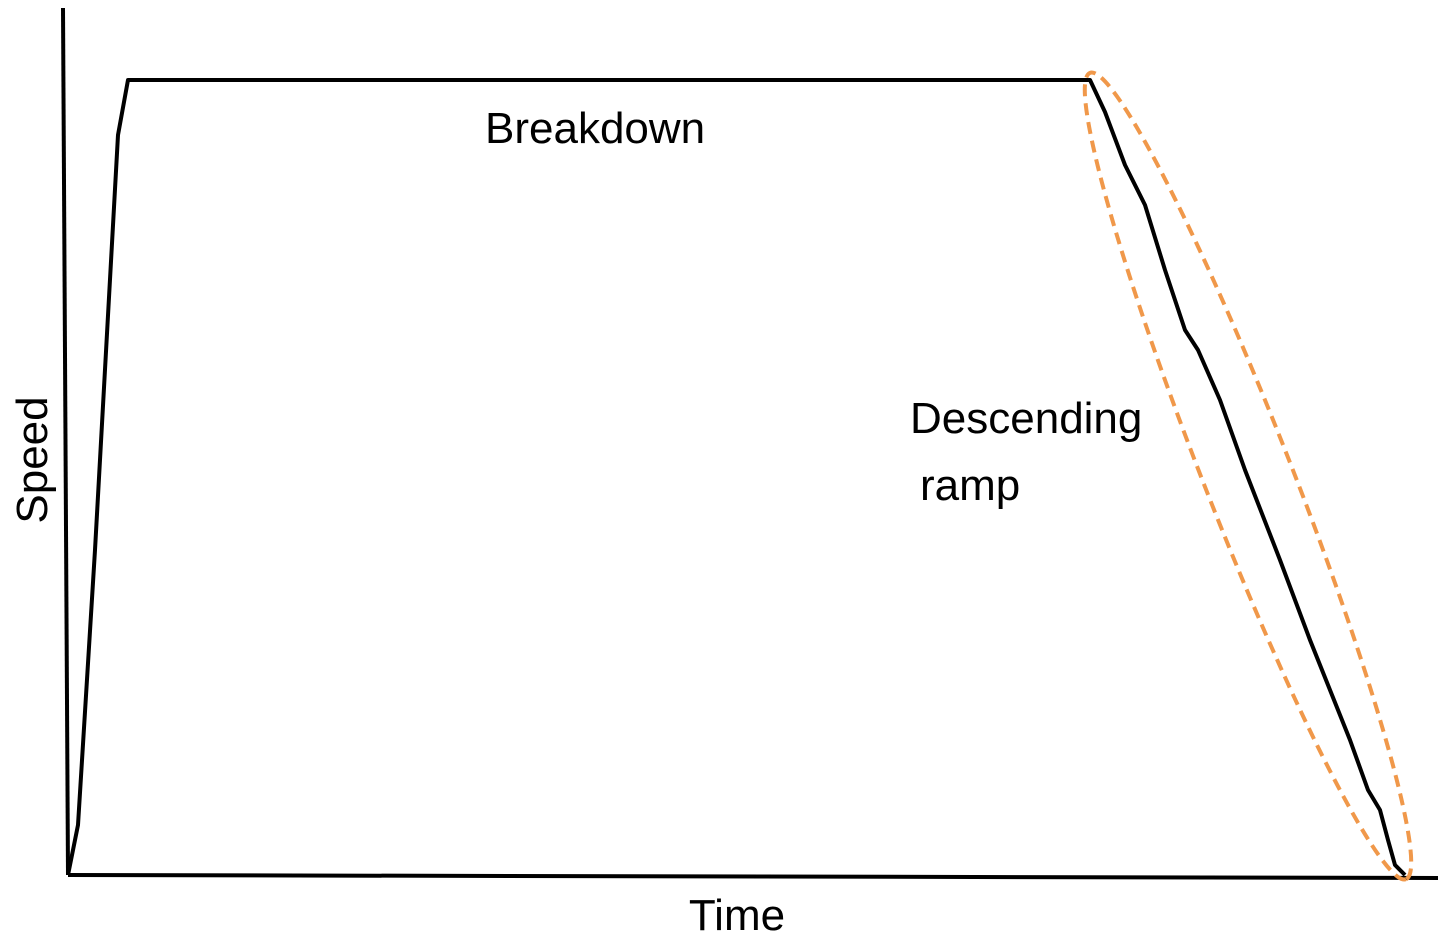  Describe the element at coordinates (595, 128) in the screenshot. I see `annotation-breakdown: Breakdown` at that location.